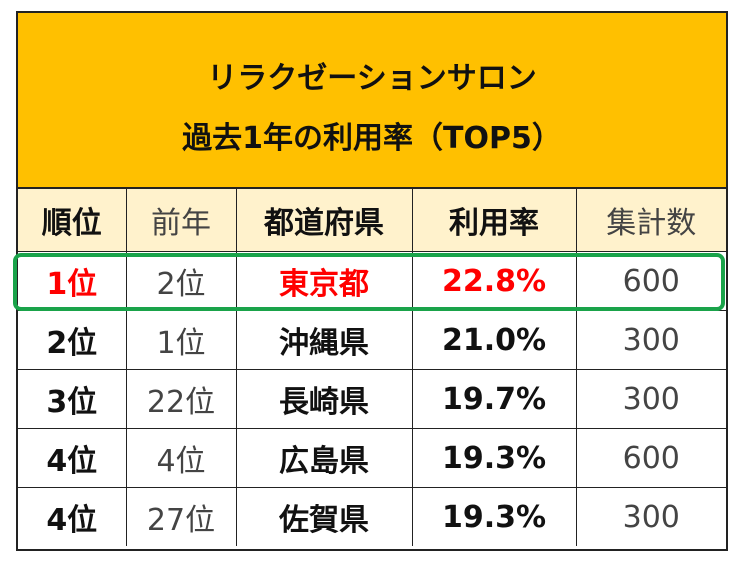 The width and height of the screenshot is (738, 564). What do you see at coordinates (72, 340) in the screenshot?
I see `rank-cell: 2位` at bounding box center [72, 340].